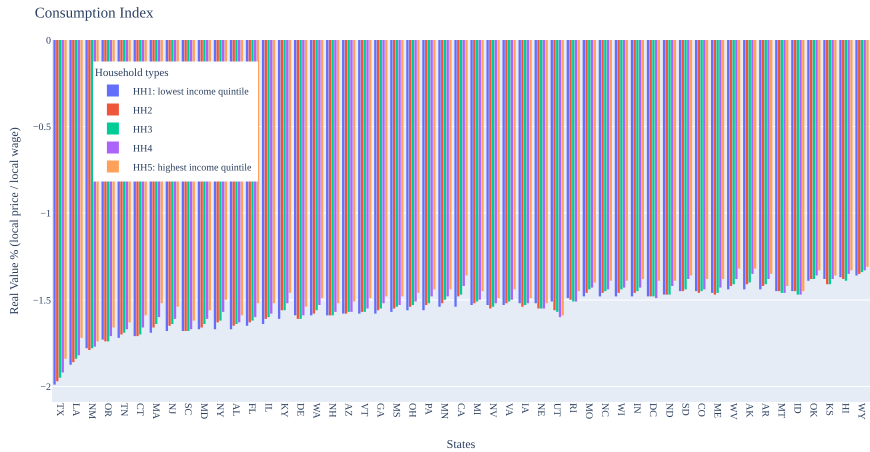  What do you see at coordinates (59, 410) in the screenshot?
I see `x-tick-label: TX` at bounding box center [59, 410].